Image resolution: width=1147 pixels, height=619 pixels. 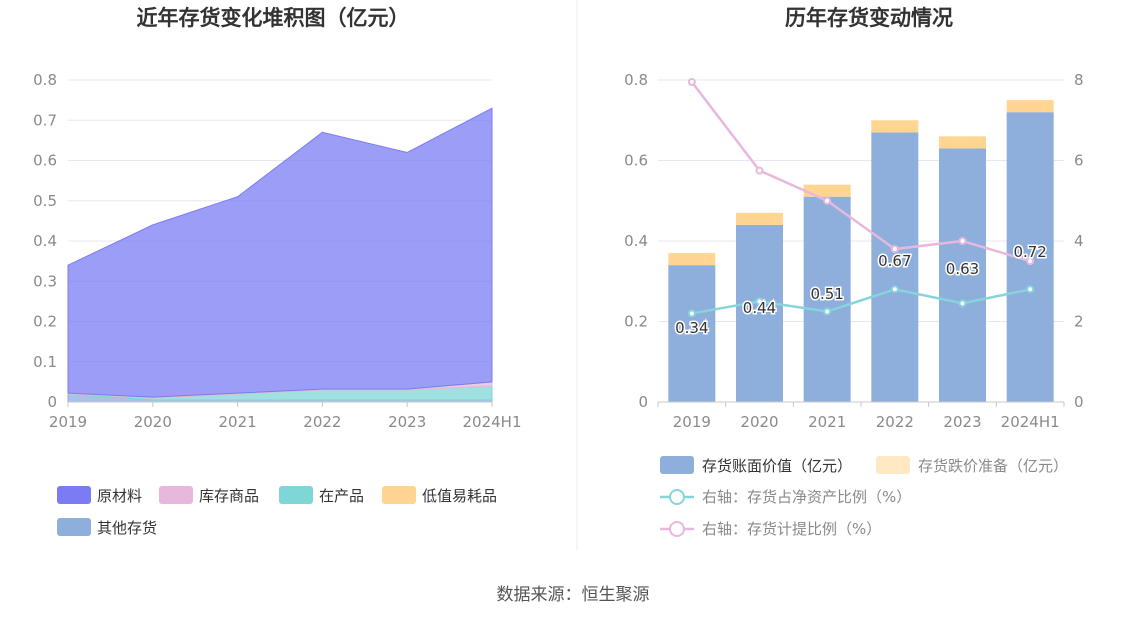 What do you see at coordinates (894, 261) in the screenshot?
I see `bar-data-label: 0.67` at bounding box center [894, 261].